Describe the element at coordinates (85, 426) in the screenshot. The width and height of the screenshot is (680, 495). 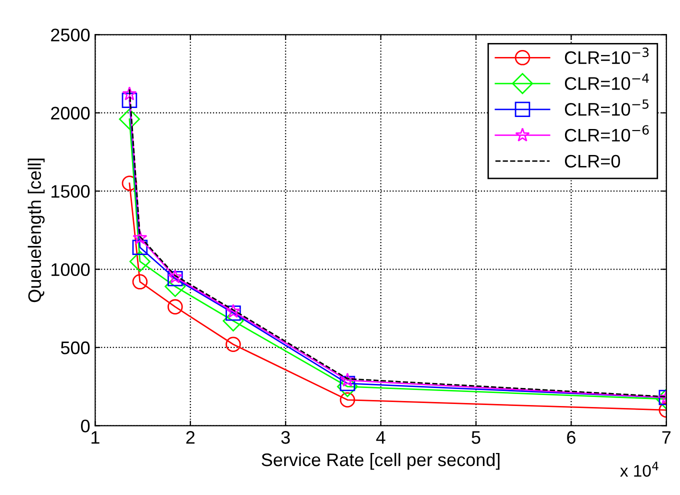
I see `y-tick-label: 0` at that location.